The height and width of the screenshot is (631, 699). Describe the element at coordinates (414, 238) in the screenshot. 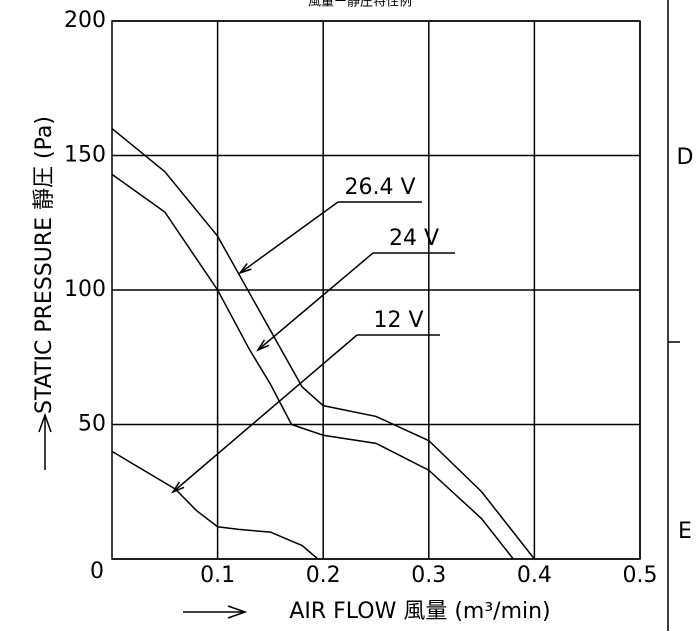

I see `curve-label: 24 V` at that location.